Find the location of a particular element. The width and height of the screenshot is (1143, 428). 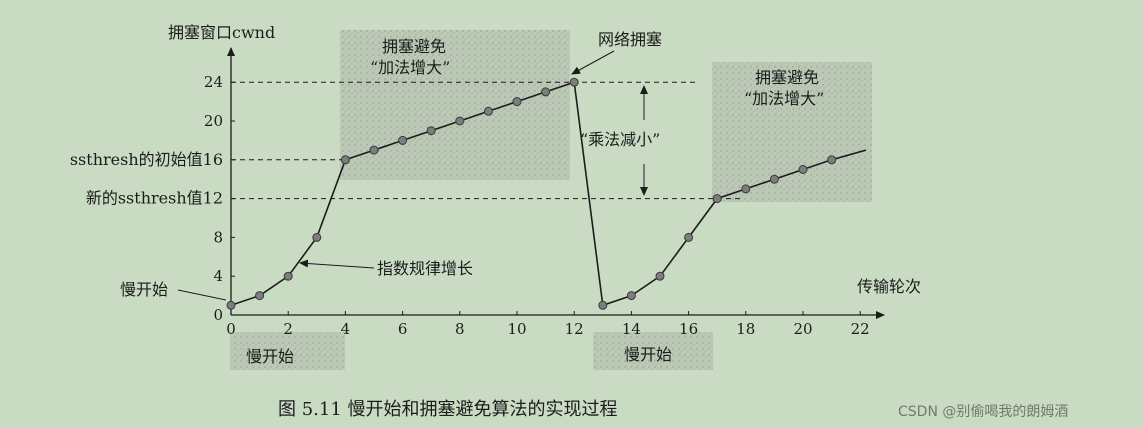

x-tick-label: 4 is located at coordinates (346, 329).